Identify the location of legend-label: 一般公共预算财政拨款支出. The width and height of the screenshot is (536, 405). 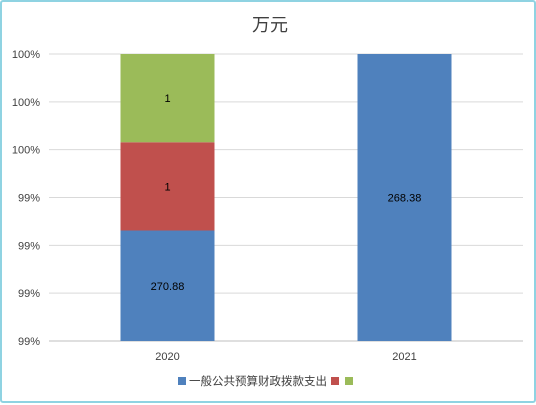
(258, 381).